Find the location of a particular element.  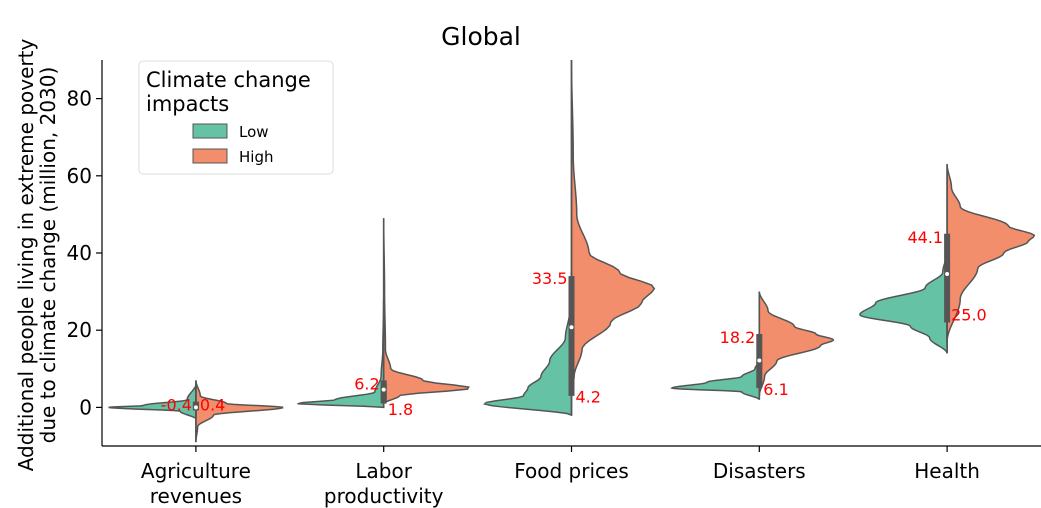

legend-frame is located at coordinates (236, 117).